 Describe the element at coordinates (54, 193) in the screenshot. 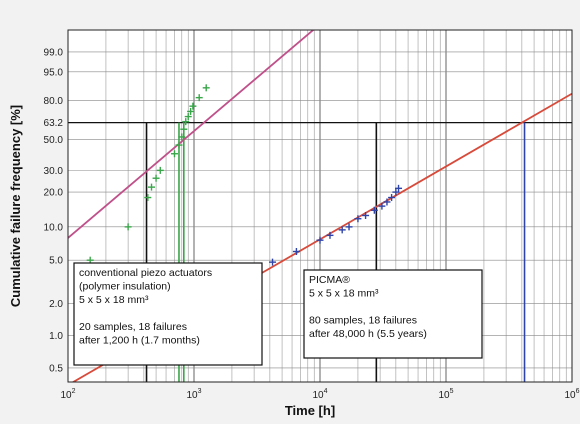

I see `y-tick-label: 20.0` at that location.